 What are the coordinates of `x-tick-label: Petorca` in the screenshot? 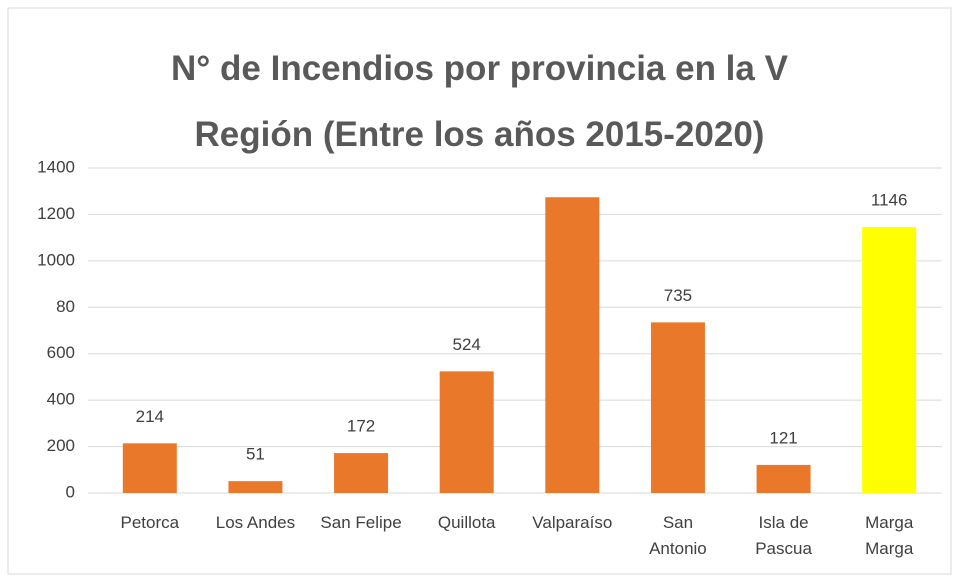 It's located at (150, 522).